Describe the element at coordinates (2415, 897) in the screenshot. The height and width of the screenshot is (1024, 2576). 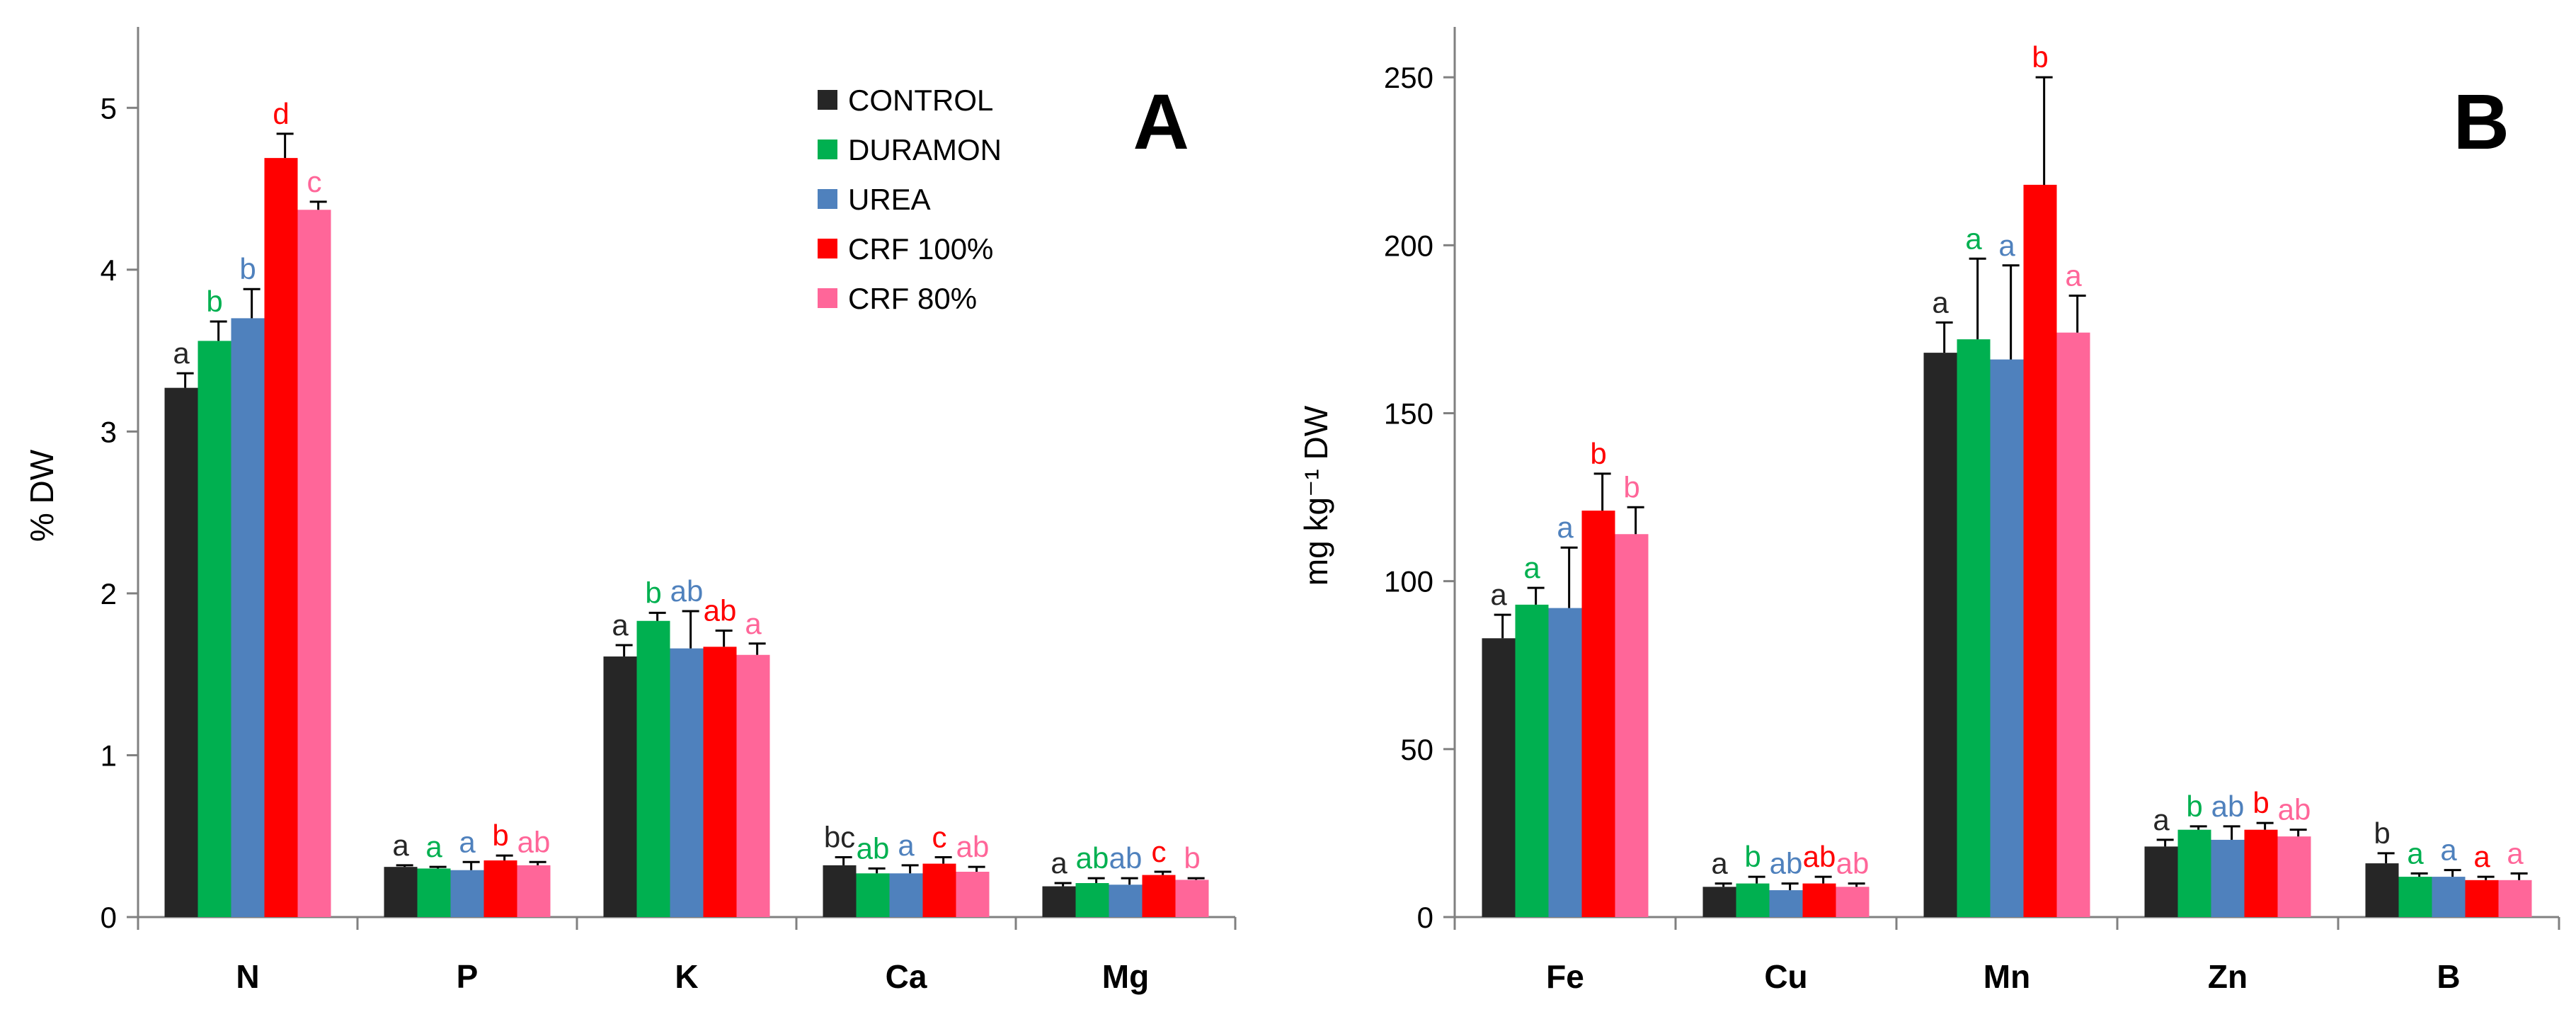
I see `bar-duramon-b` at that location.